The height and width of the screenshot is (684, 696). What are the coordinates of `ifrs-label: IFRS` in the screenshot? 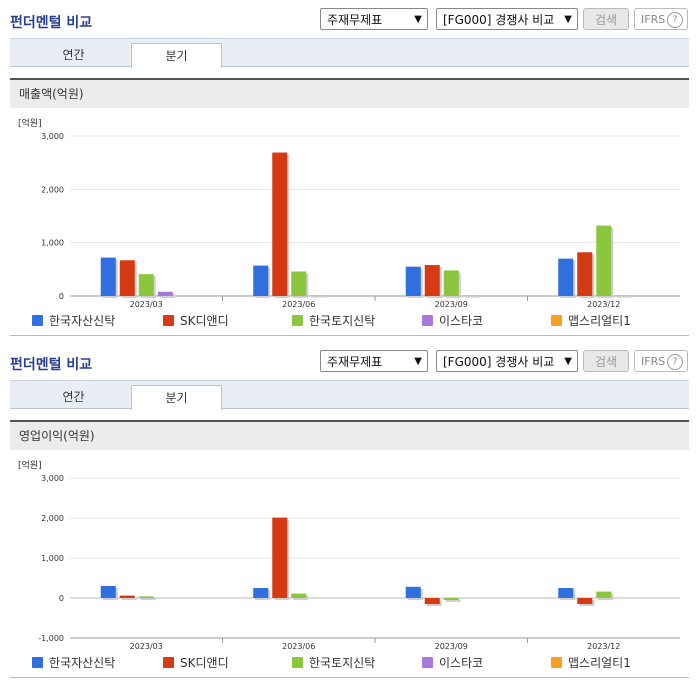 It's located at (653, 19).